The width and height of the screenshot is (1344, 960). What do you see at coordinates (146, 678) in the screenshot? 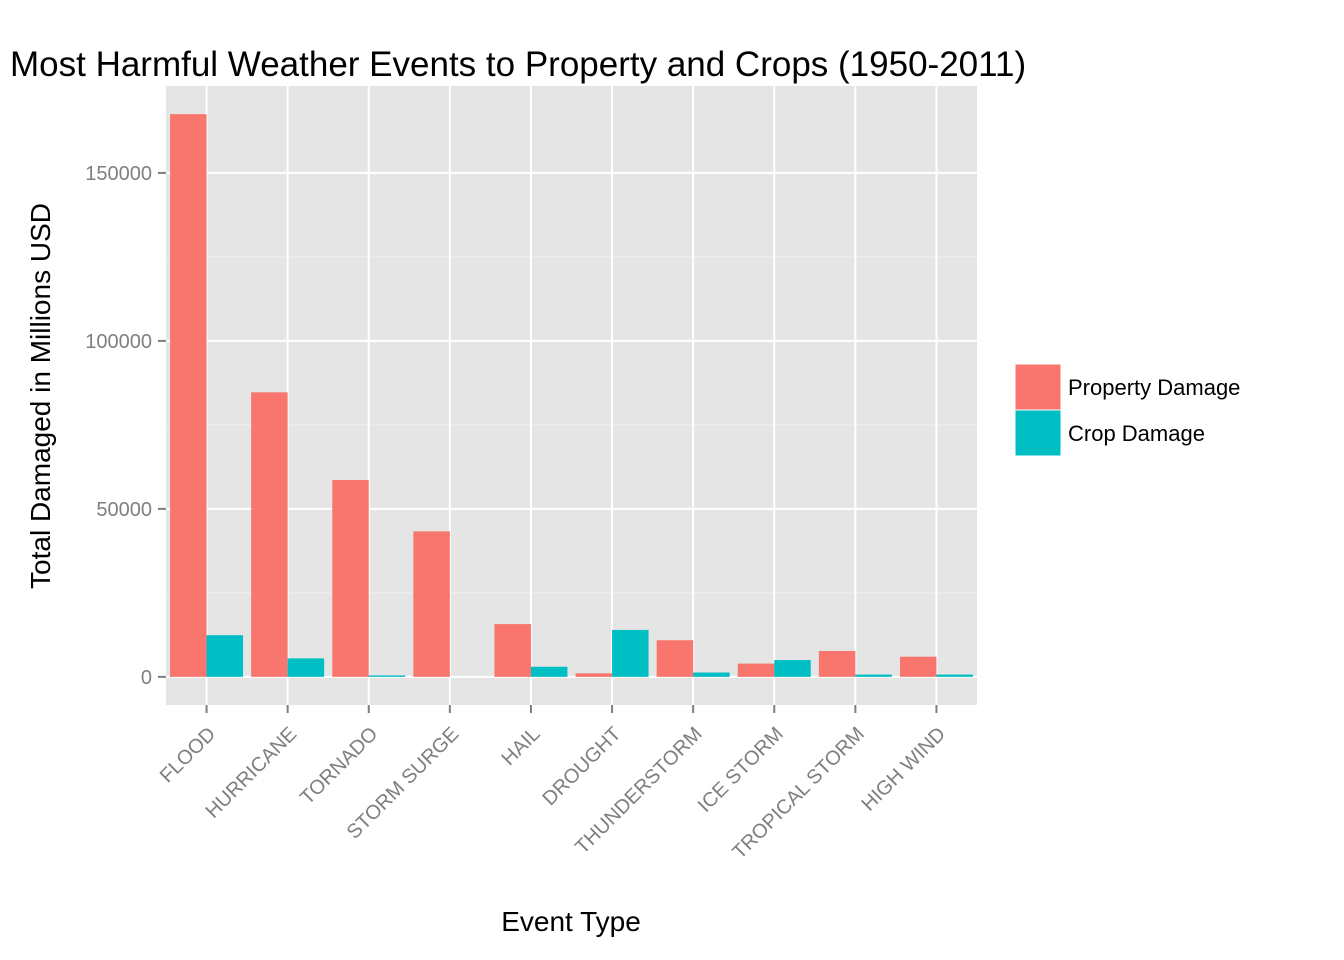
I see `y-tick-label: 0` at bounding box center [146, 678].